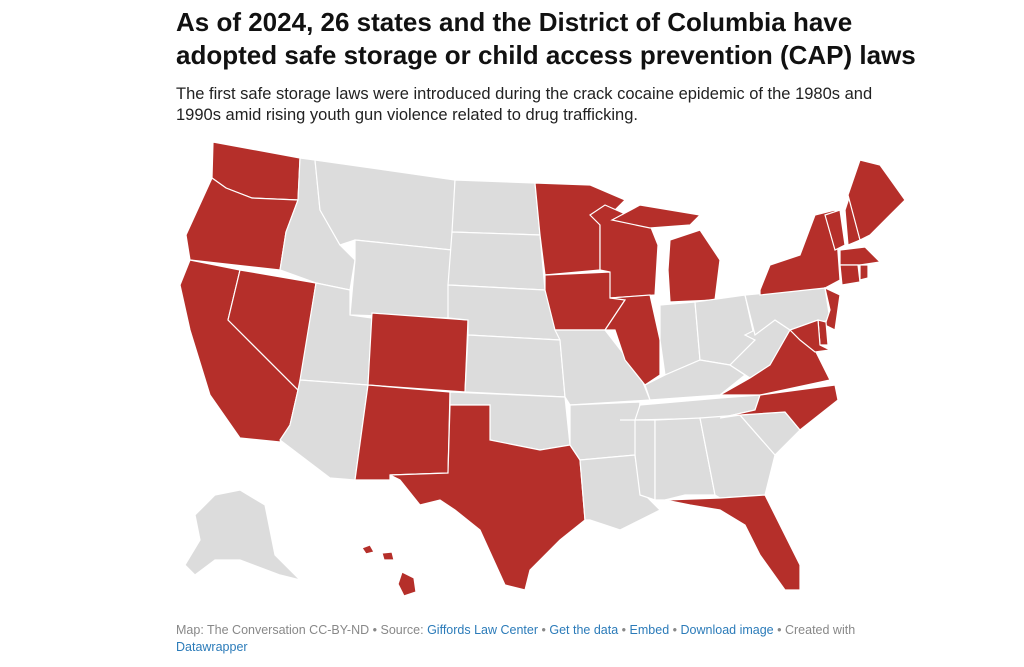  I want to click on get-data-link: Get the data, so click(584, 630).